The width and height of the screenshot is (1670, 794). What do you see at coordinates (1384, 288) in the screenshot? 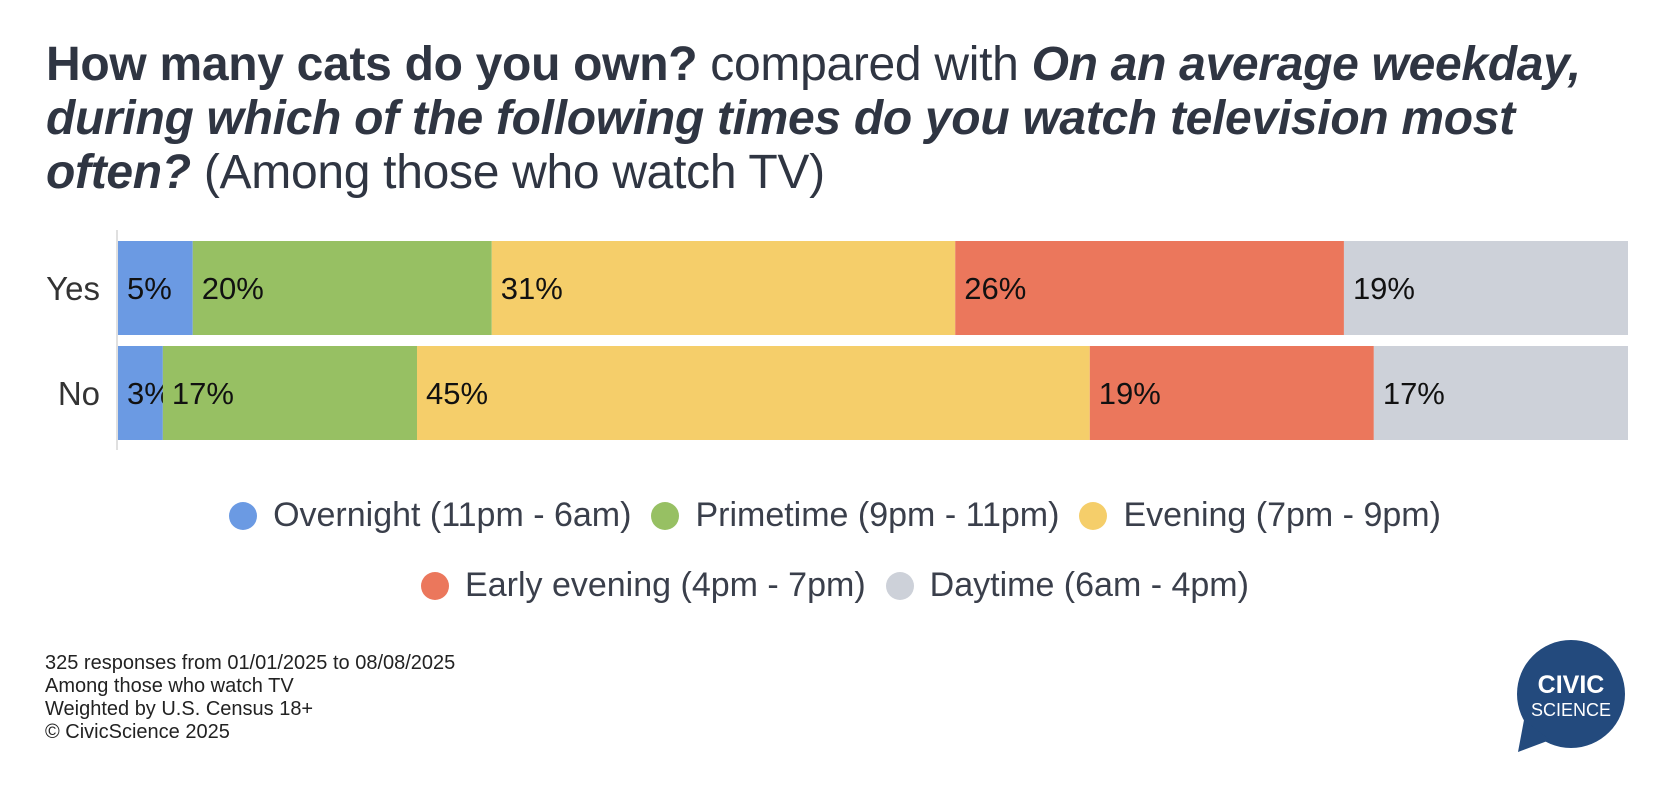
I see `data-label-yes-series-4: 19%` at bounding box center [1384, 288].